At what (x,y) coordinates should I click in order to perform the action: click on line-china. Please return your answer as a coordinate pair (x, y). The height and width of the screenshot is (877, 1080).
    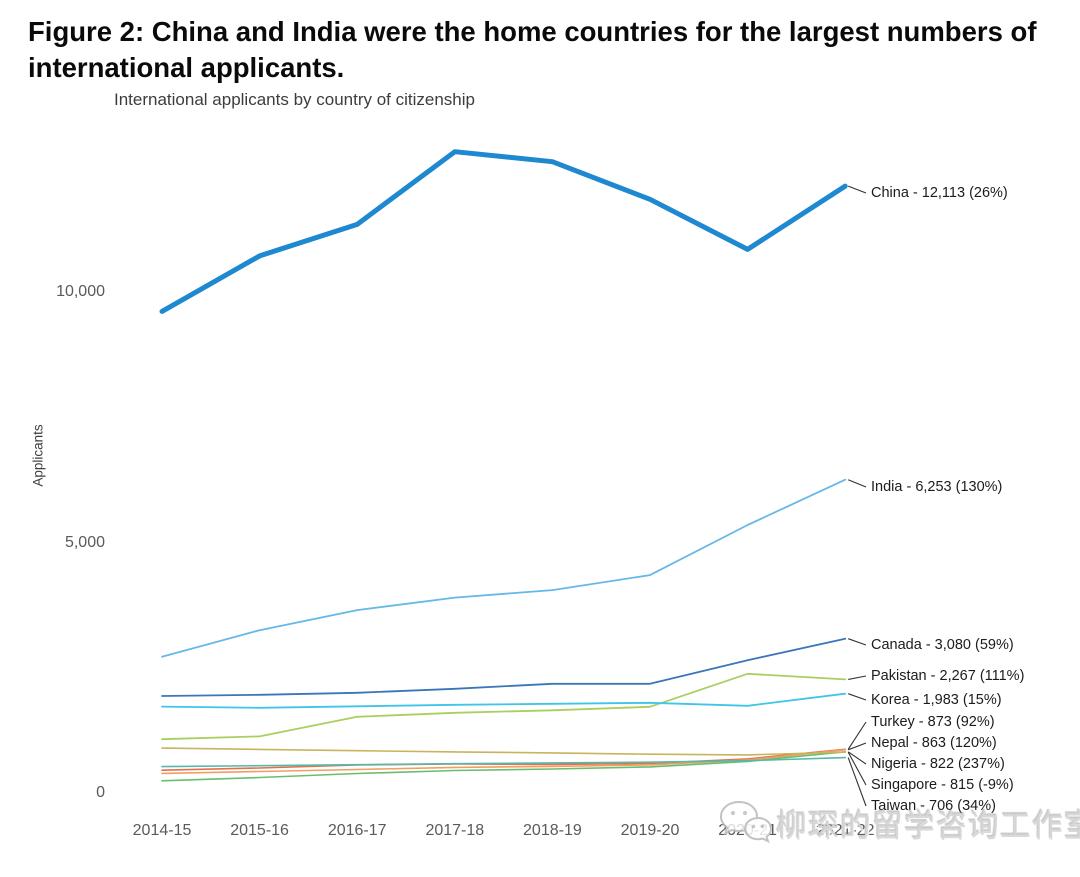
    Looking at the image, I should click on (503, 231).